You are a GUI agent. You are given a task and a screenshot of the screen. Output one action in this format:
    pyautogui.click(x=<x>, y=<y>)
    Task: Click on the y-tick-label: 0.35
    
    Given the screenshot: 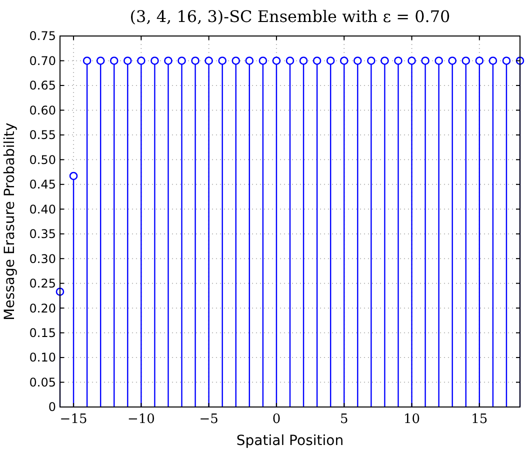 What is the action you would take?
    pyautogui.click(x=42, y=234)
    